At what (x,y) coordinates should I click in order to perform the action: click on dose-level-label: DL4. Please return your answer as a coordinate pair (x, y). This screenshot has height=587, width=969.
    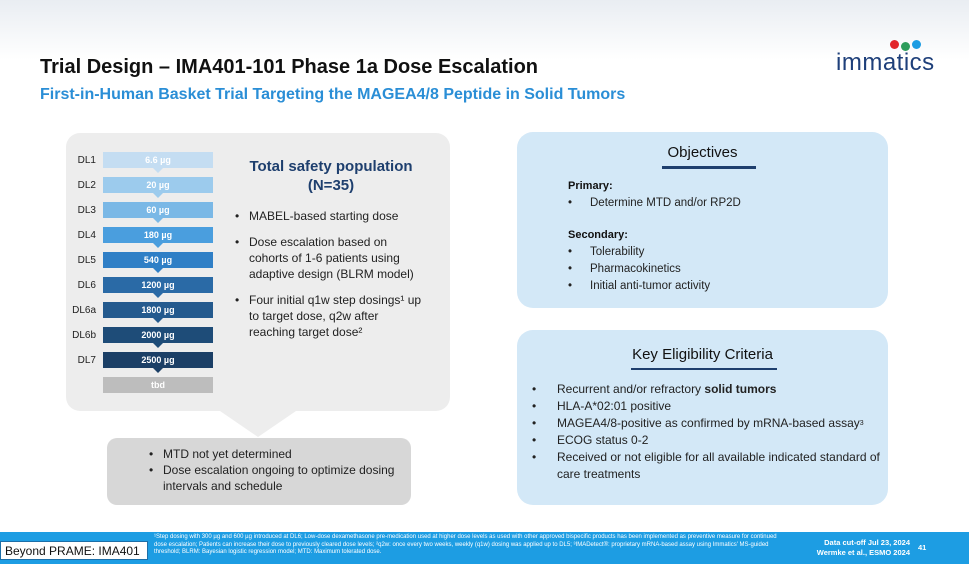
    Looking at the image, I should click on (86, 235).